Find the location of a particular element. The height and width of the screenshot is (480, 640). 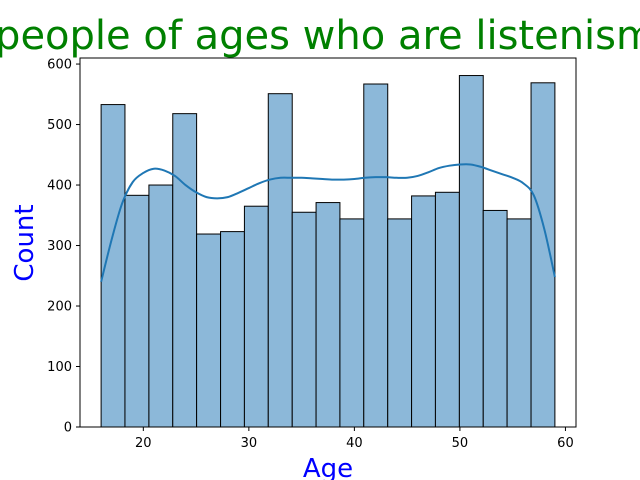

y-axis-label: Count is located at coordinates (25, 242).